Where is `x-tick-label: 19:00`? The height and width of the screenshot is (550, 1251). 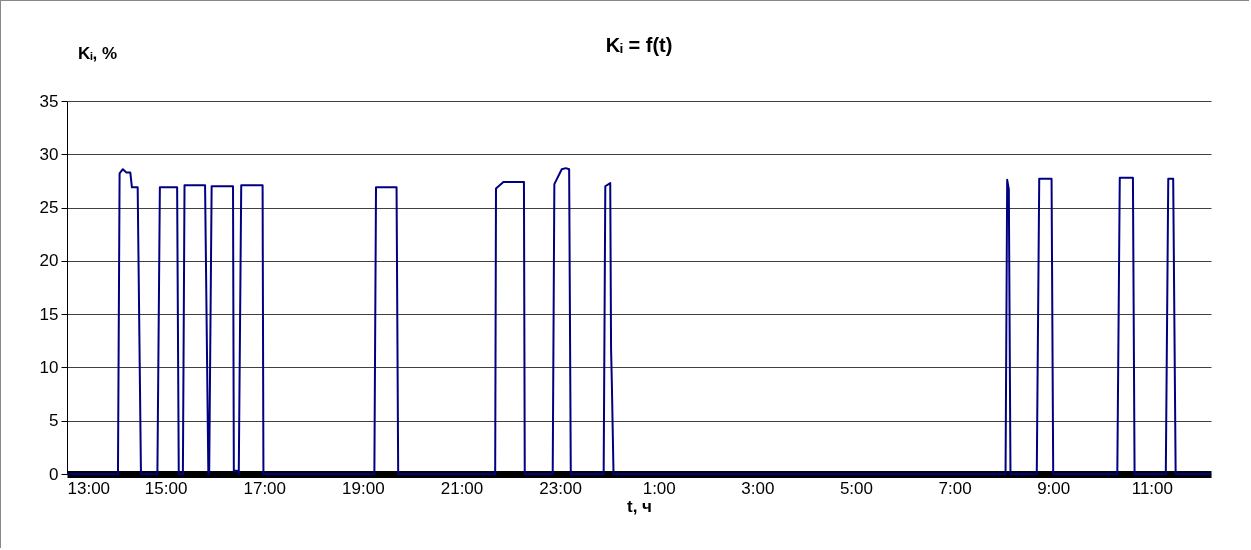
x-tick-label: 19:00 is located at coordinates (363, 488).